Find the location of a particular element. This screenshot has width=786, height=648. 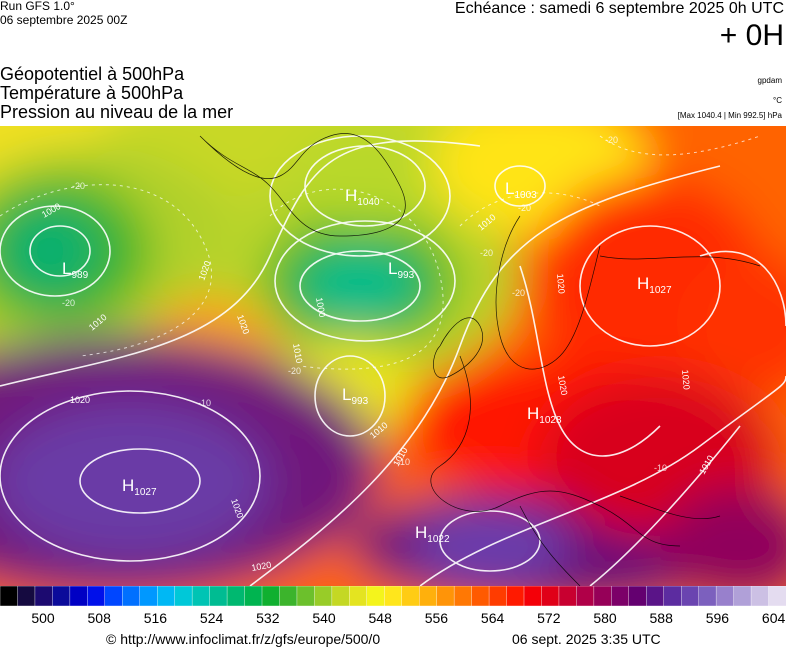

color-legend is located at coordinates (393, 596).